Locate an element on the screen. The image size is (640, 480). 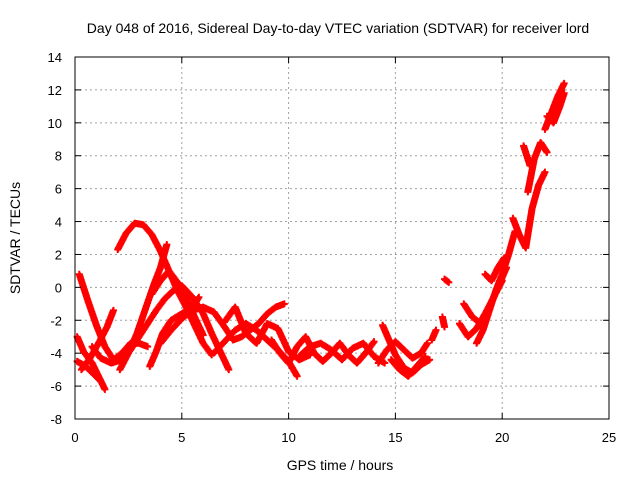
x-tick-label: 15 is located at coordinates (395, 437).